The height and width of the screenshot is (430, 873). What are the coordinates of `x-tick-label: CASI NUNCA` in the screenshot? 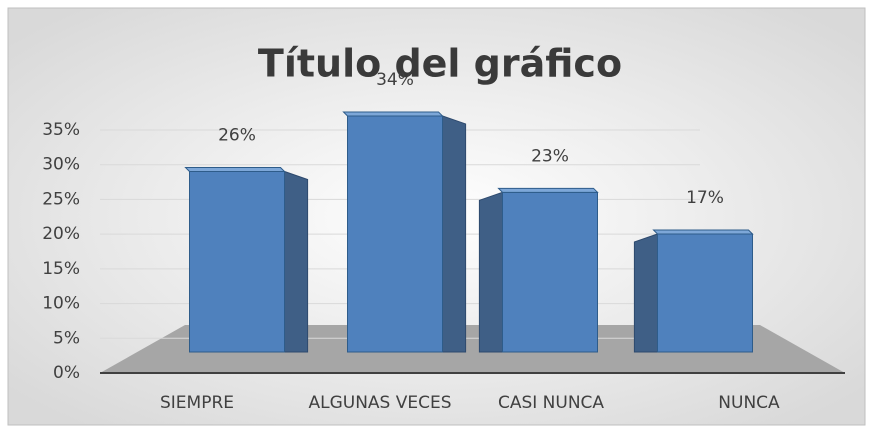 It's located at (551, 403).